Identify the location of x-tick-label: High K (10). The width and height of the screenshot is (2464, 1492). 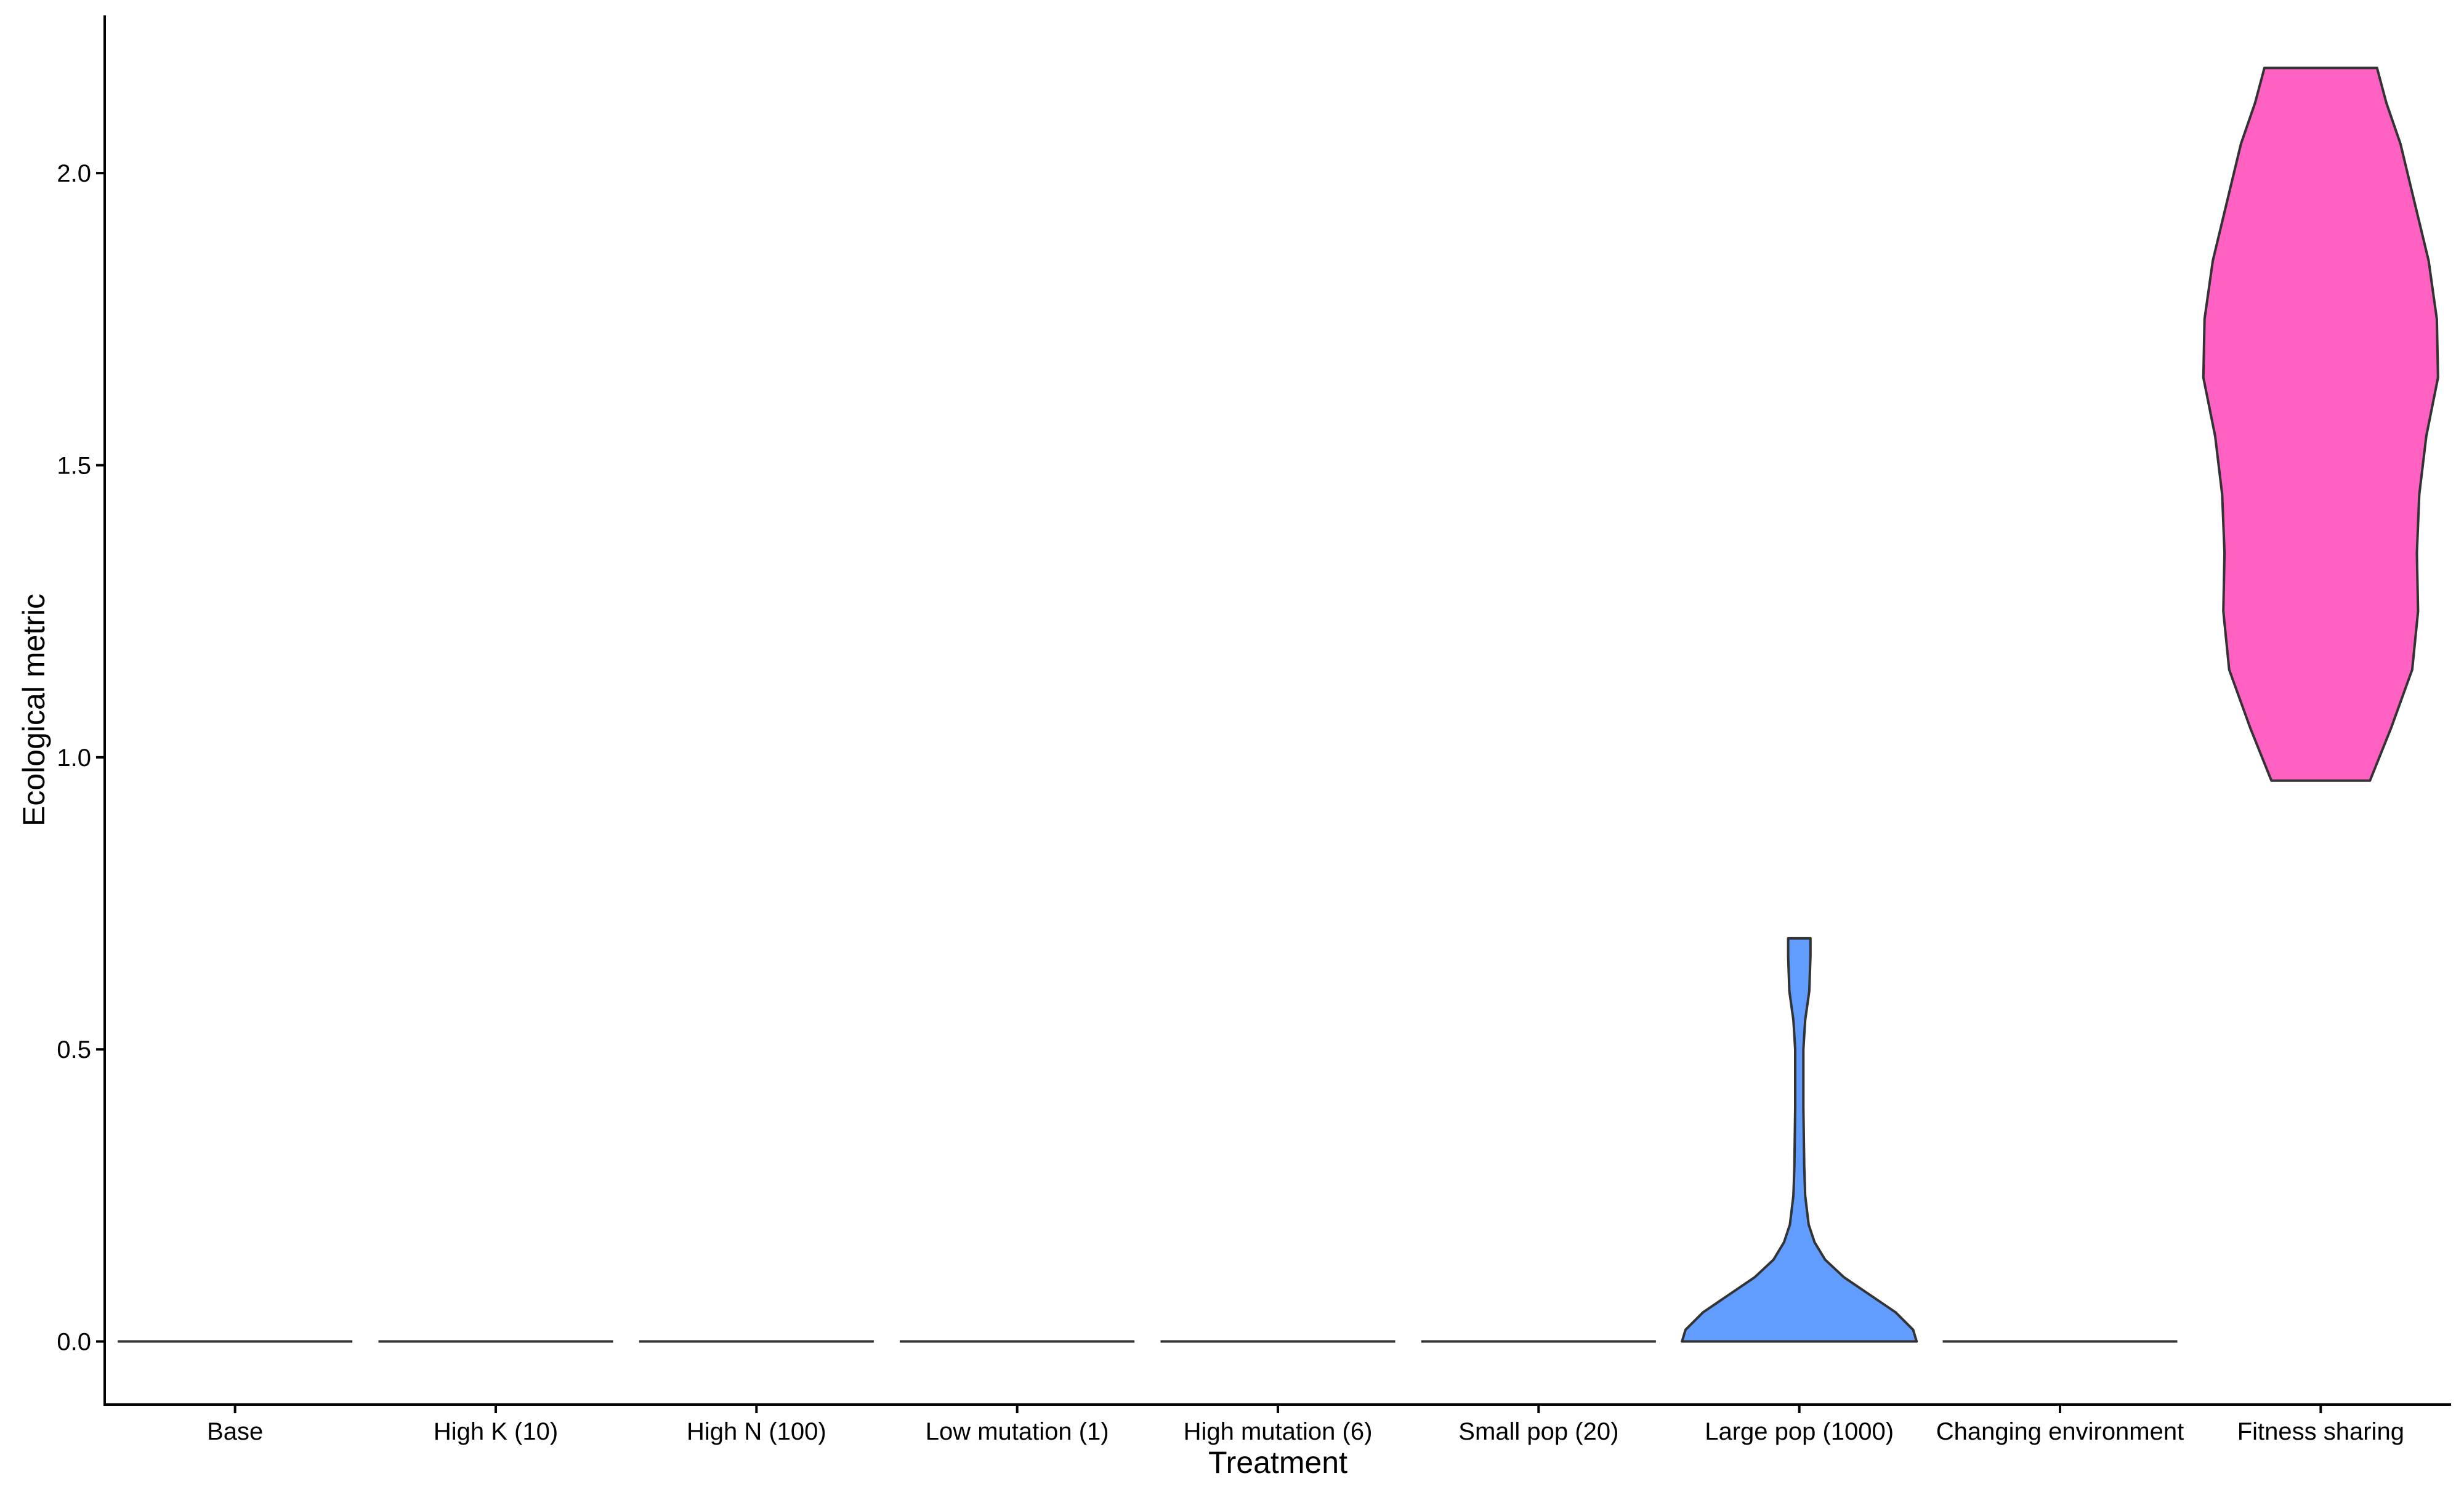
(496, 1431).